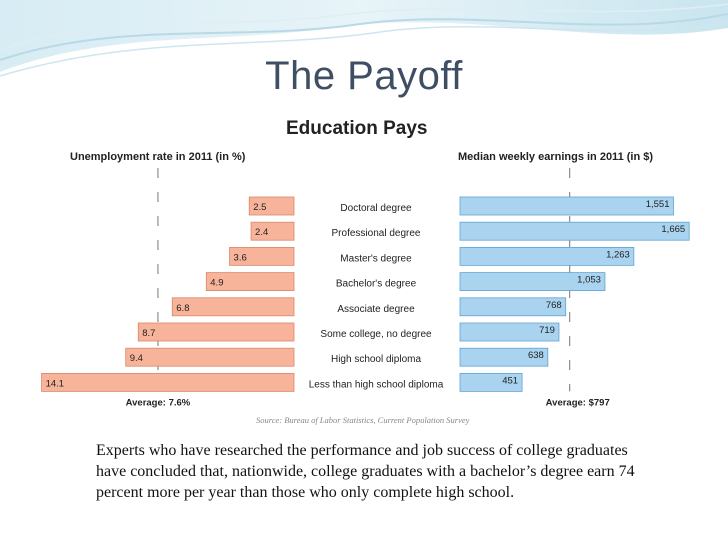 This screenshot has width=728, height=546. Describe the element at coordinates (376, 208) in the screenshot. I see `category-label: Doctoral degree` at that location.